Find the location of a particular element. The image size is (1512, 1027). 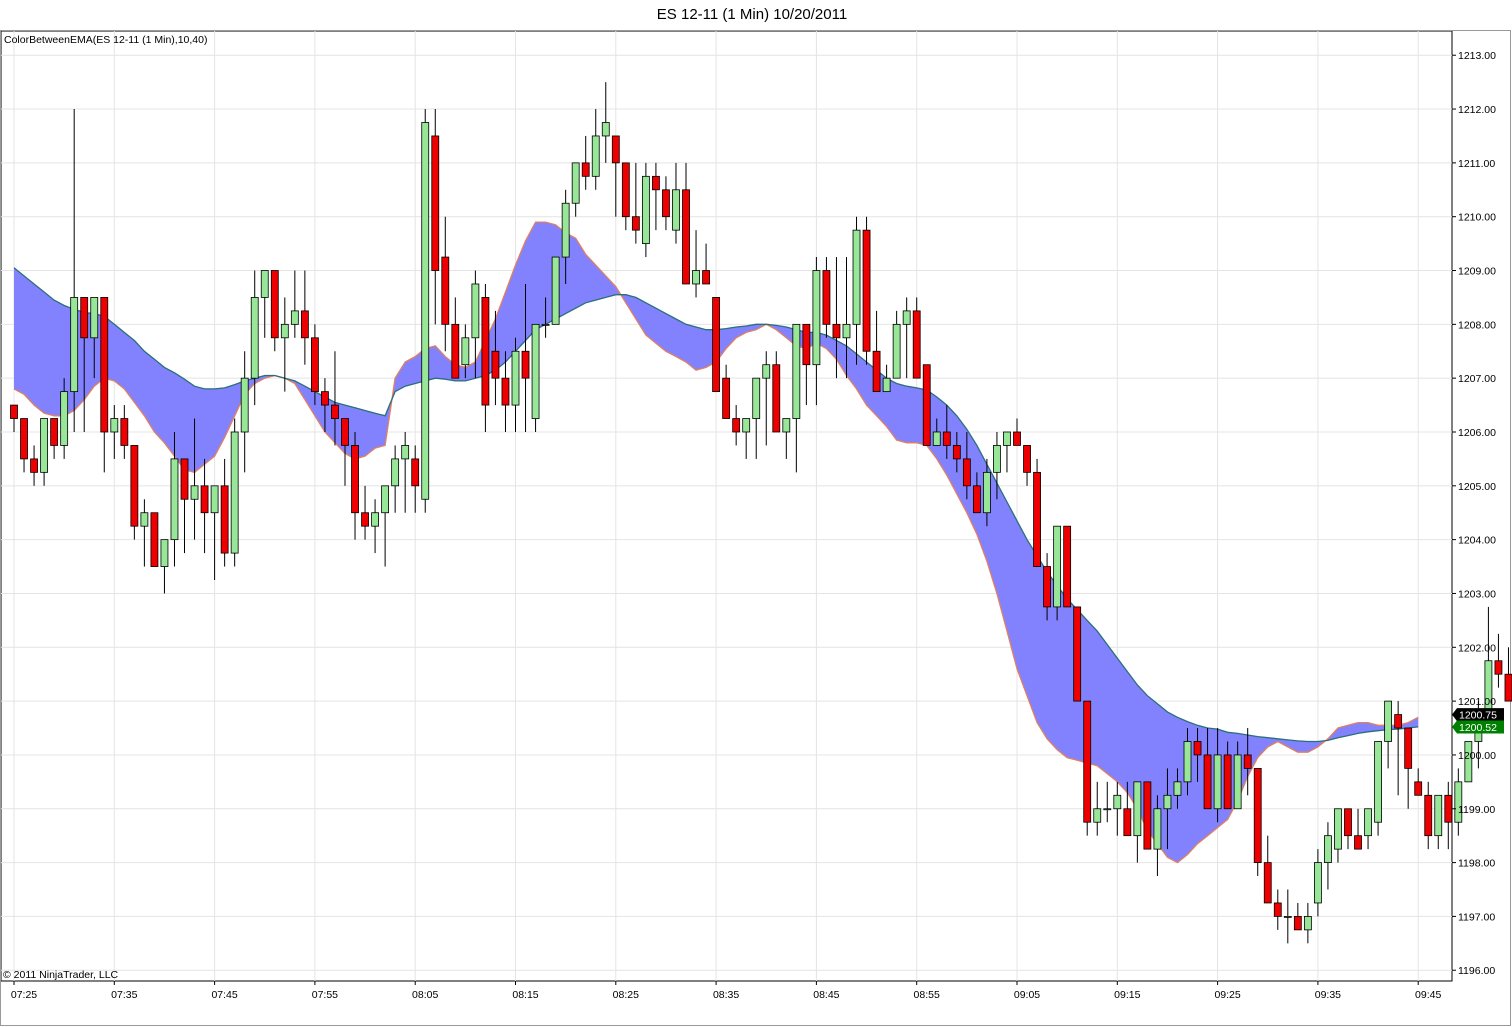

y-tick-label: 1210.00 is located at coordinates (1477, 218).